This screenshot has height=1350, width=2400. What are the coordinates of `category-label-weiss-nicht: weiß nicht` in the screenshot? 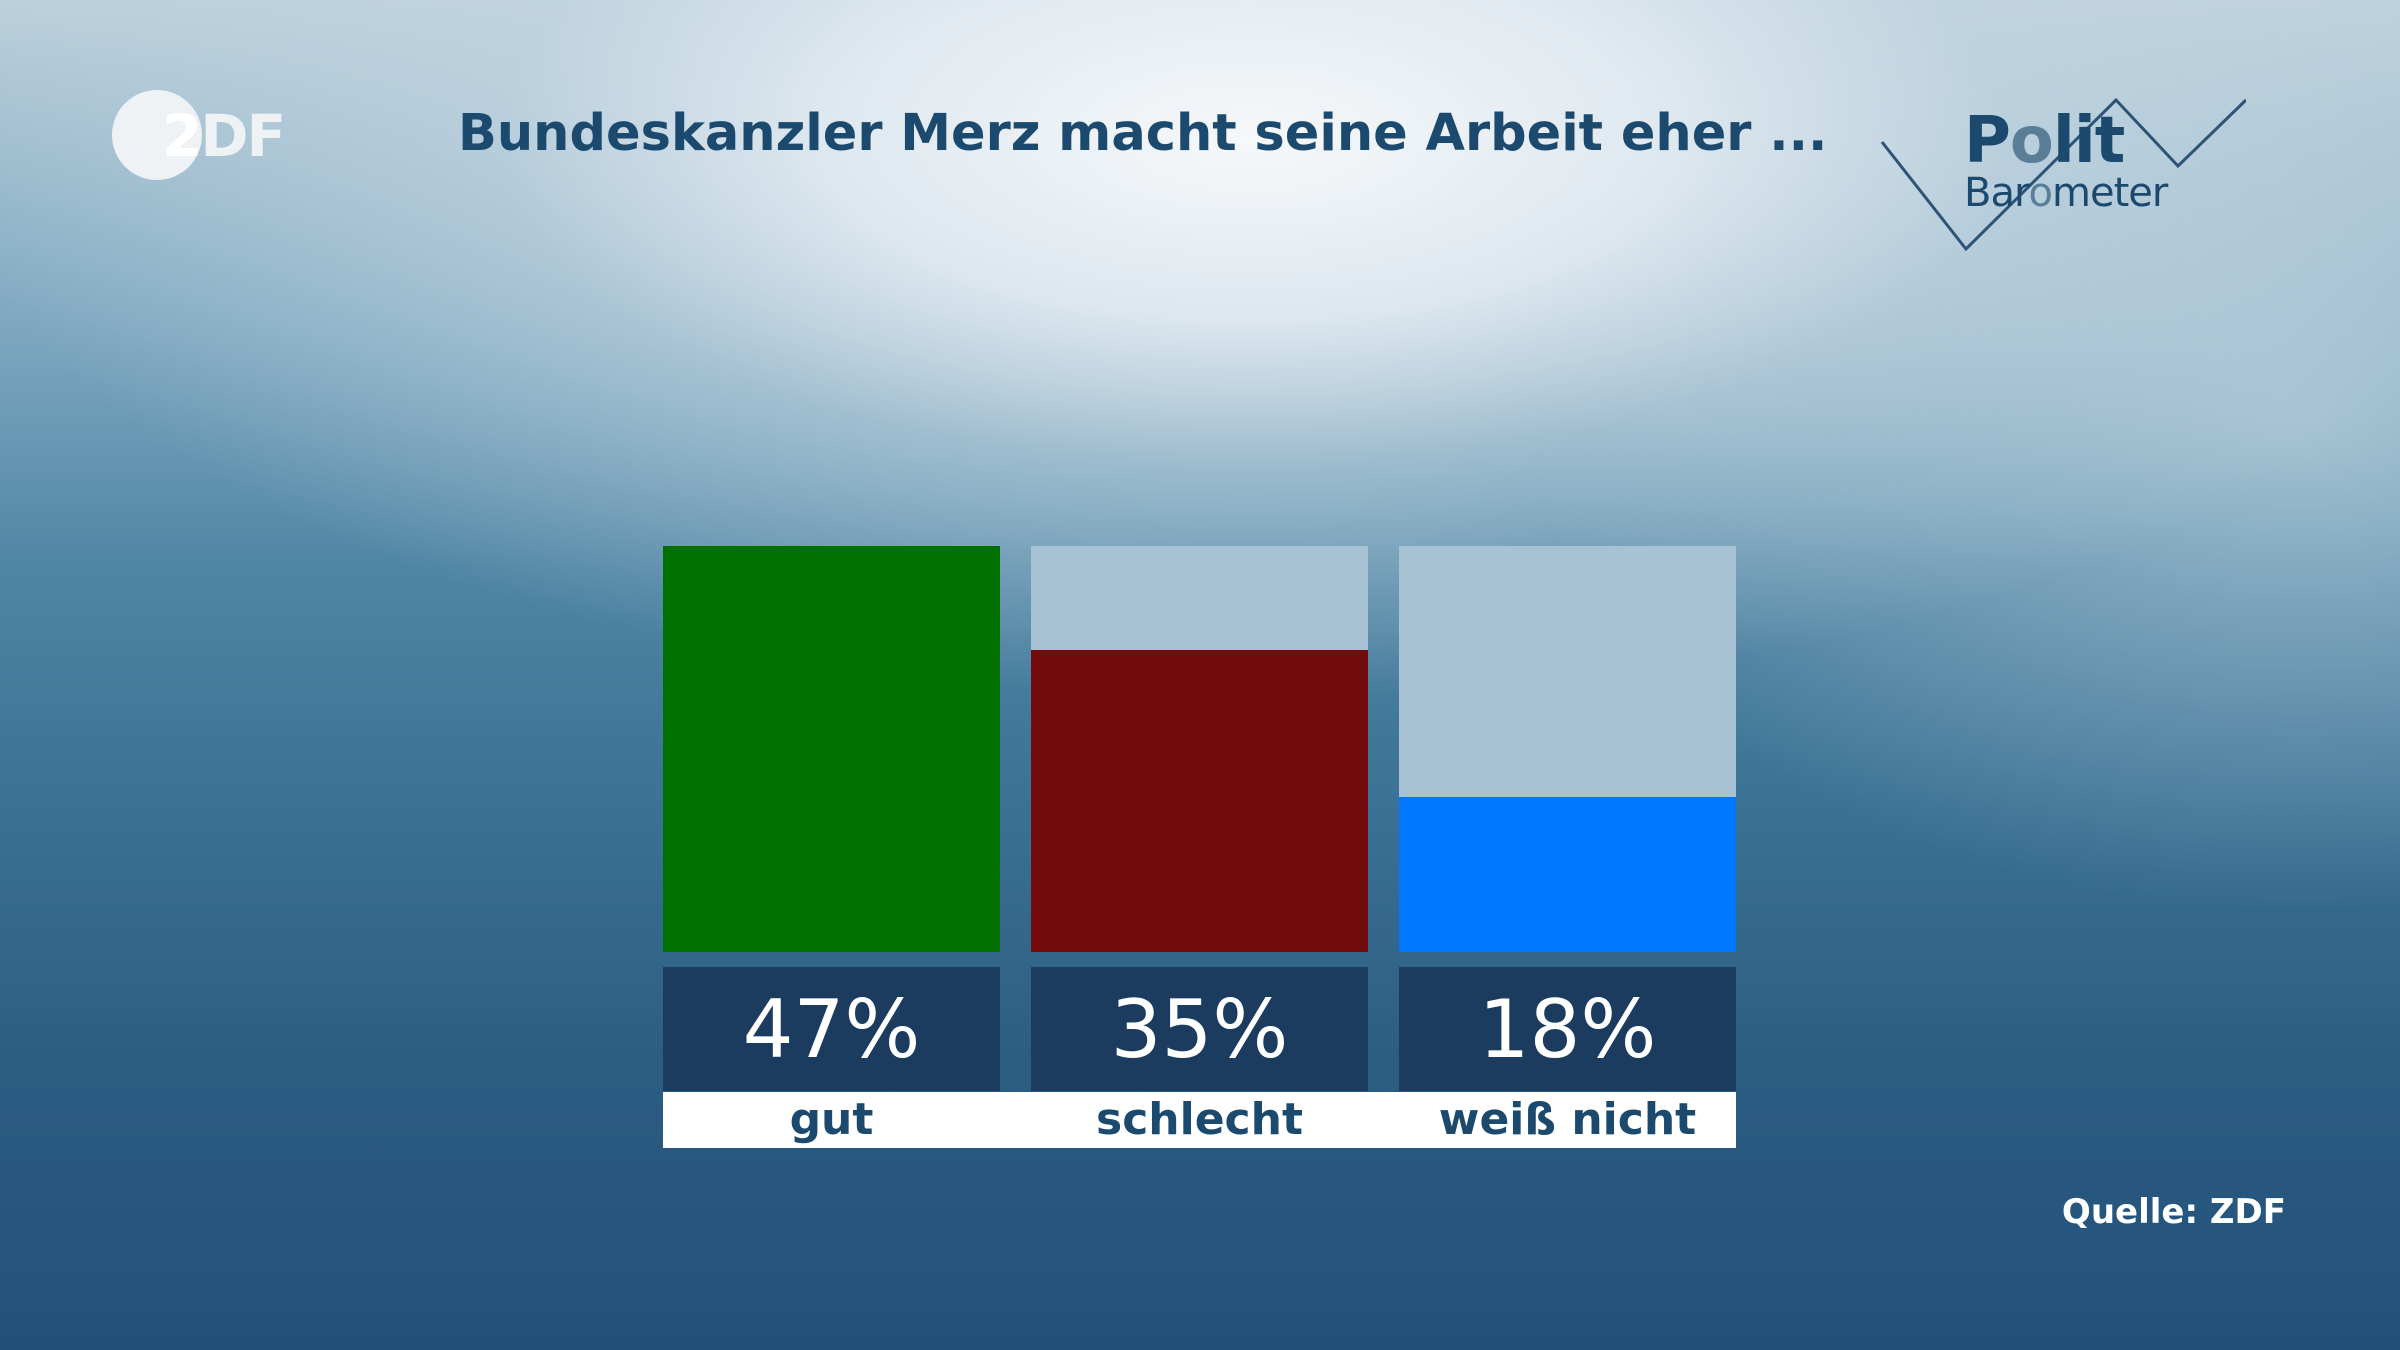 It's located at (1567, 1119).